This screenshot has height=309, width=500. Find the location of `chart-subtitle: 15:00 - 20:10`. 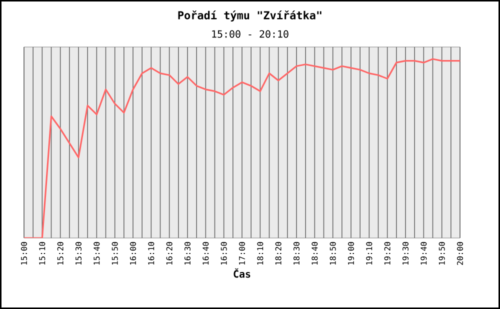

chart-subtitle: 15:00 - 20:10 is located at coordinates (250, 34).